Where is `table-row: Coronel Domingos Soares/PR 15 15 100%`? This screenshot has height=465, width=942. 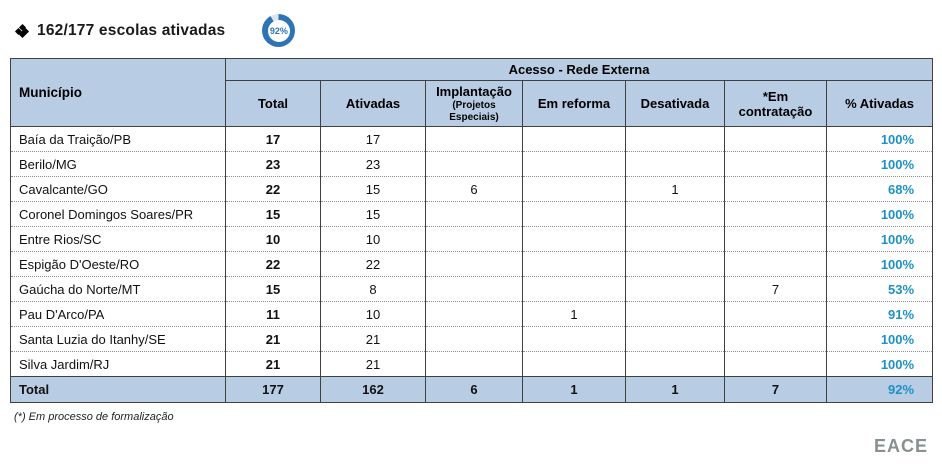 table-row: Coronel Domingos Soares/PR 15 15 100% is located at coordinates (472, 214).